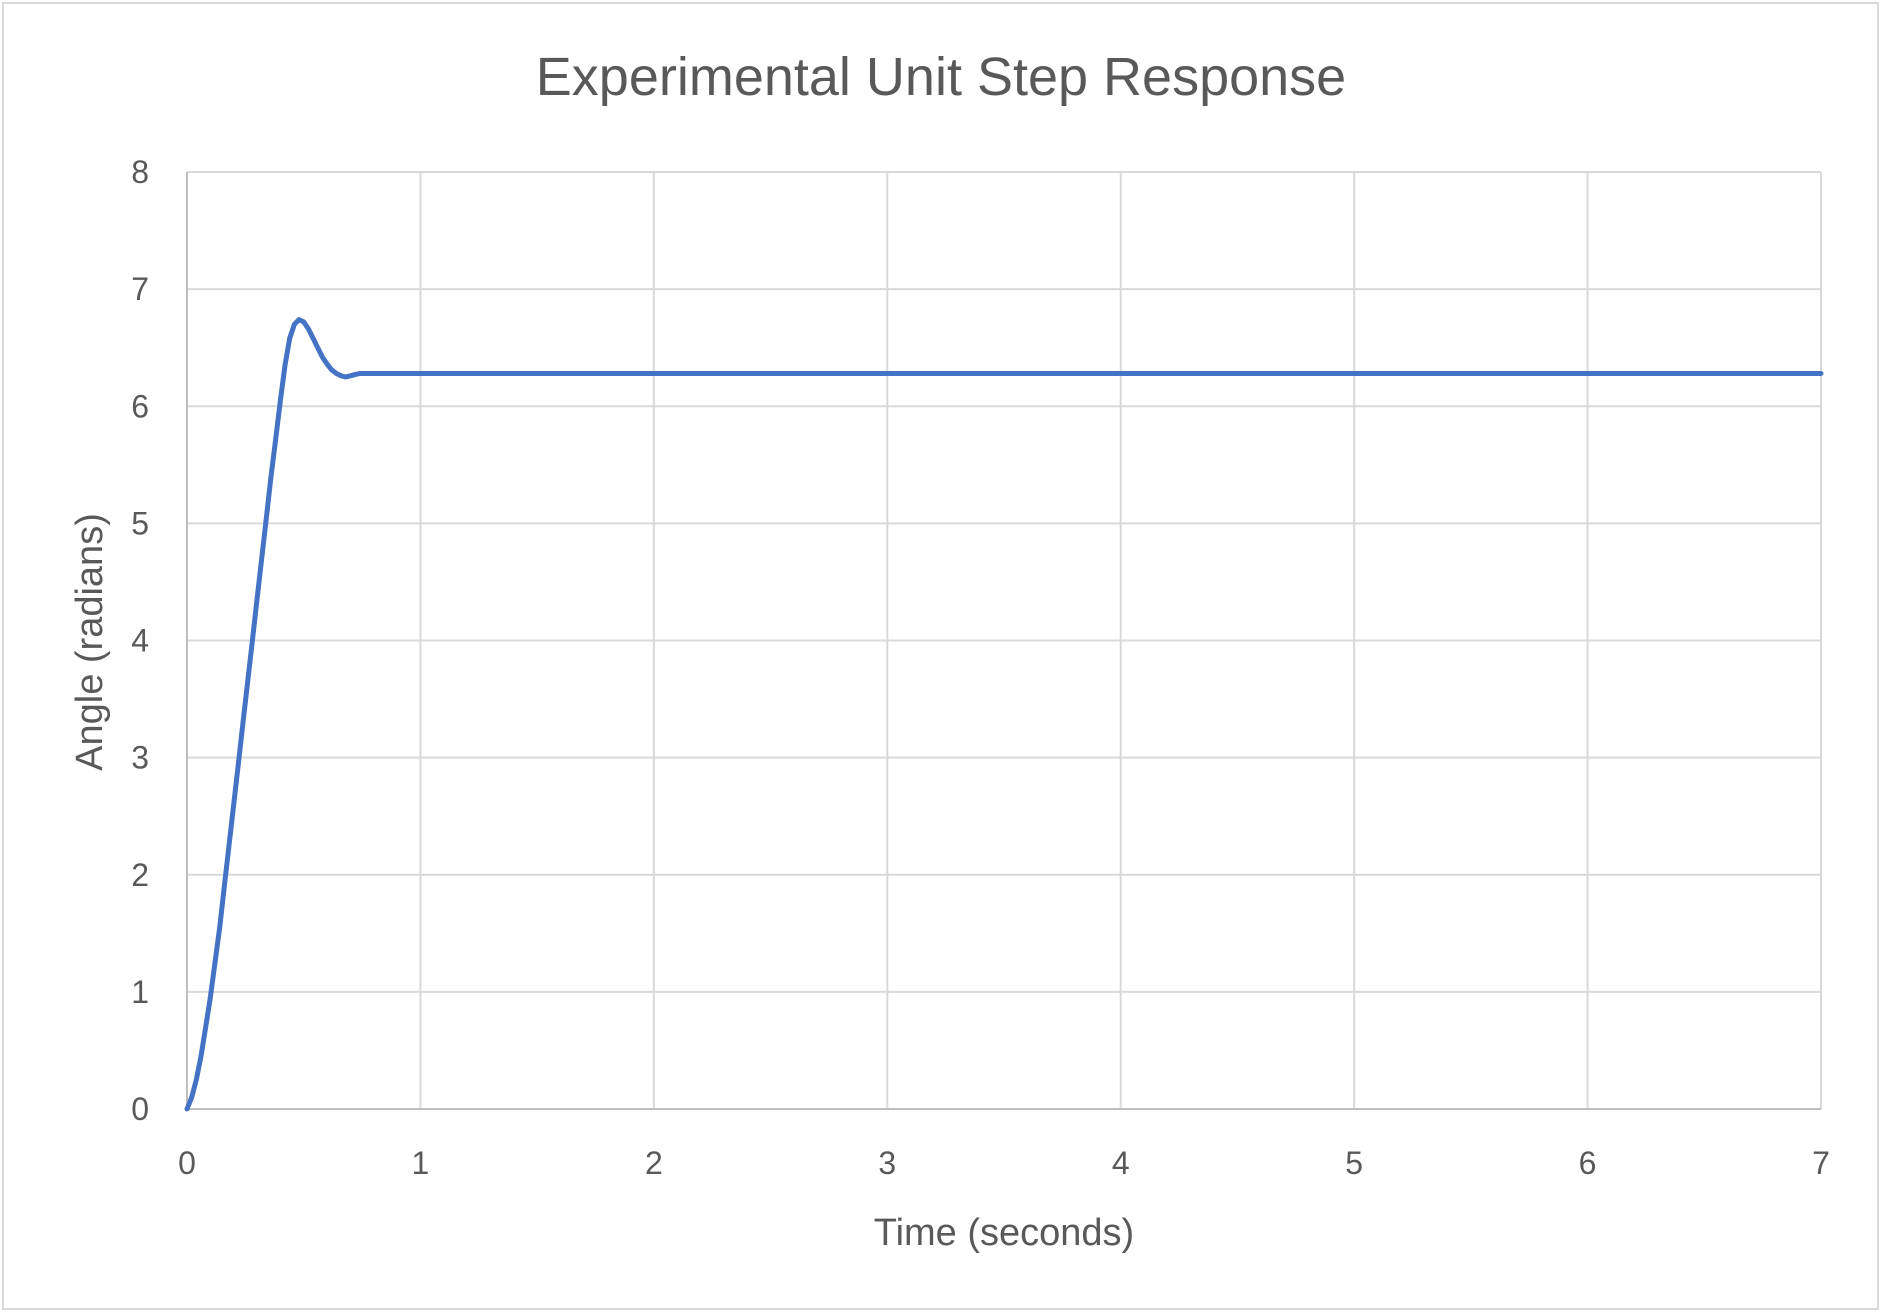 Image resolution: width=1883 pixels, height=1314 pixels. I want to click on y-tick-label: 0, so click(140, 1109).